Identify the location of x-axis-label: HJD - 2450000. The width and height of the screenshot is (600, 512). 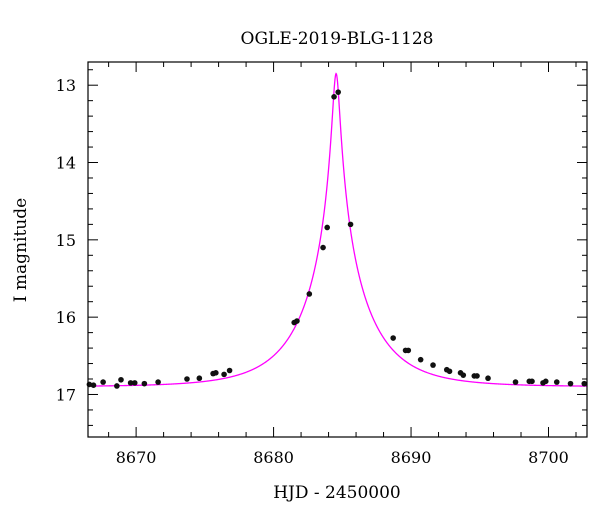
(337, 493).